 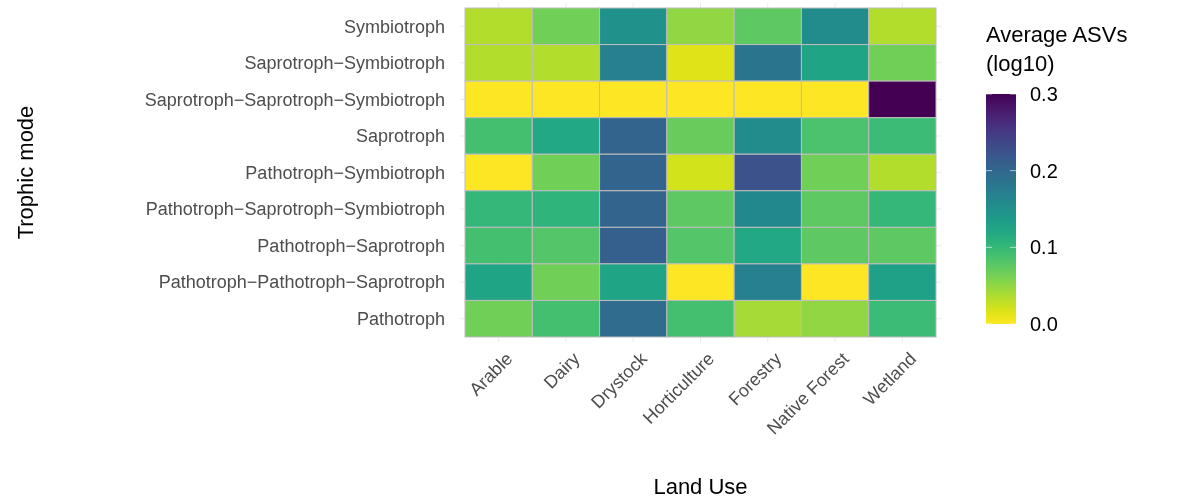 What do you see at coordinates (1044, 94) in the screenshot?
I see `color-bar-label: 0.3` at bounding box center [1044, 94].